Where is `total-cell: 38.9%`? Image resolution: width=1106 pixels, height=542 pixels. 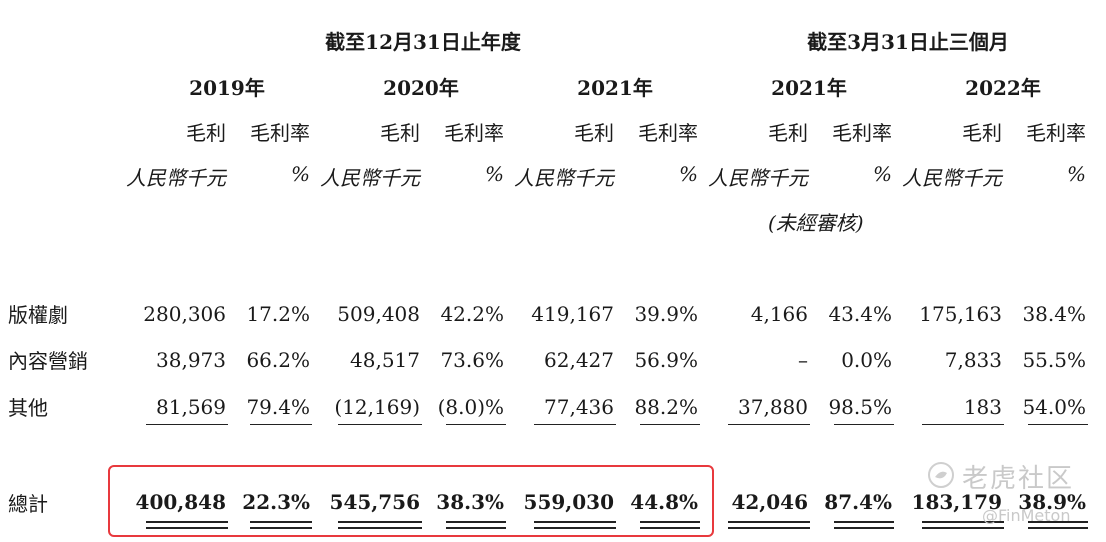
total-cell: 38.9% is located at coordinates (1052, 502).